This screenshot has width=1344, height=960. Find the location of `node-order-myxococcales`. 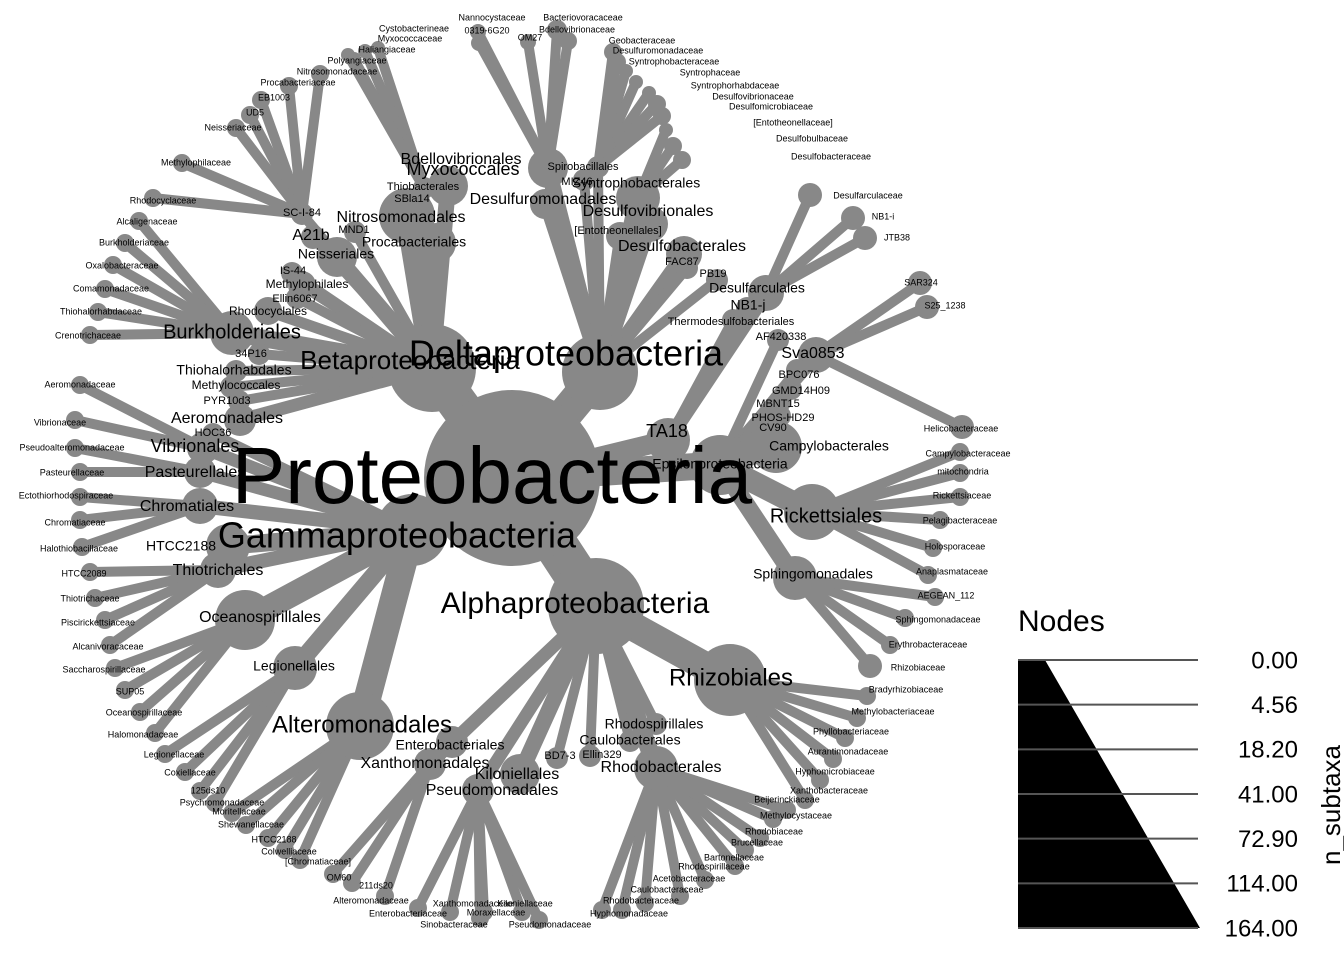

node-order-myxococcales is located at coordinates (448, 186).